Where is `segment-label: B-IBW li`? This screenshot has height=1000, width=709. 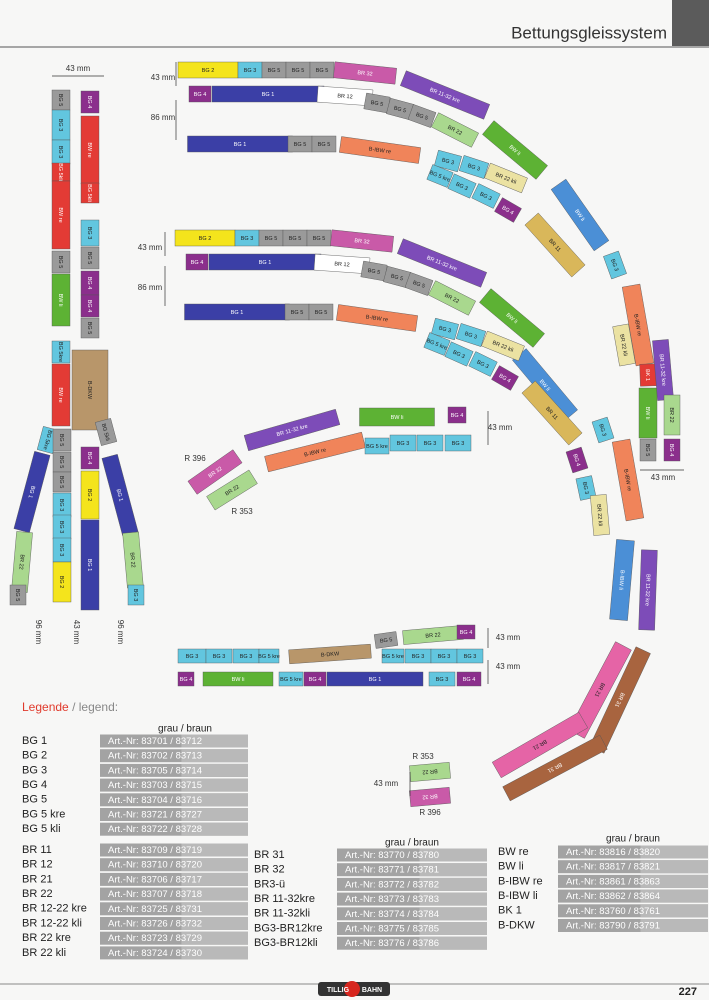
segment-label: B-IBW li is located at coordinates (621, 580).